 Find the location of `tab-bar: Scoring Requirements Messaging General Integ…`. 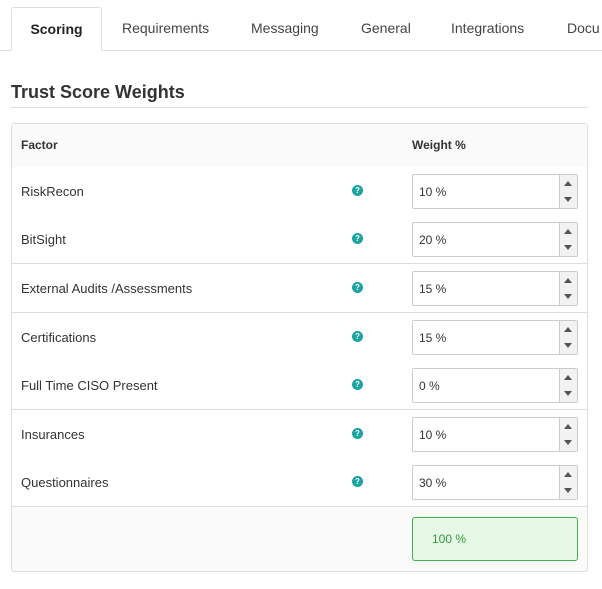

tab-bar: Scoring Requirements Messaging General Integ… is located at coordinates (301, 25).